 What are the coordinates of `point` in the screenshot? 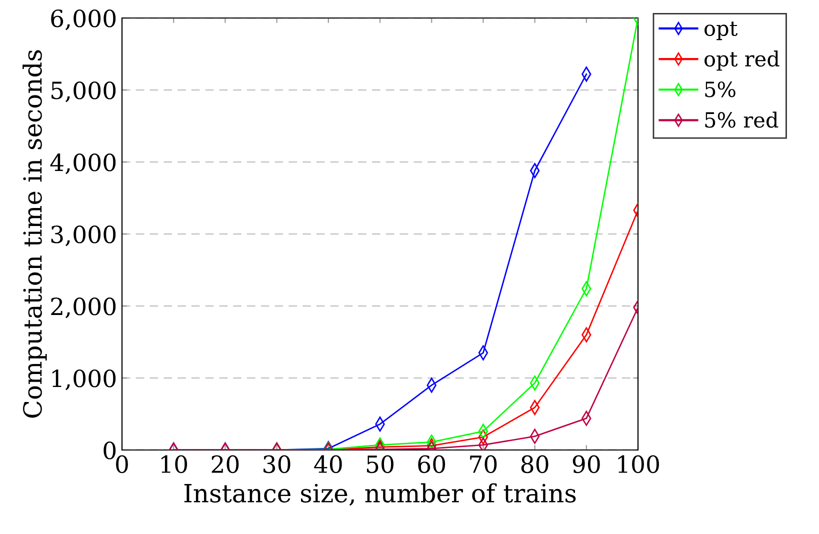 It's located at (483, 443).